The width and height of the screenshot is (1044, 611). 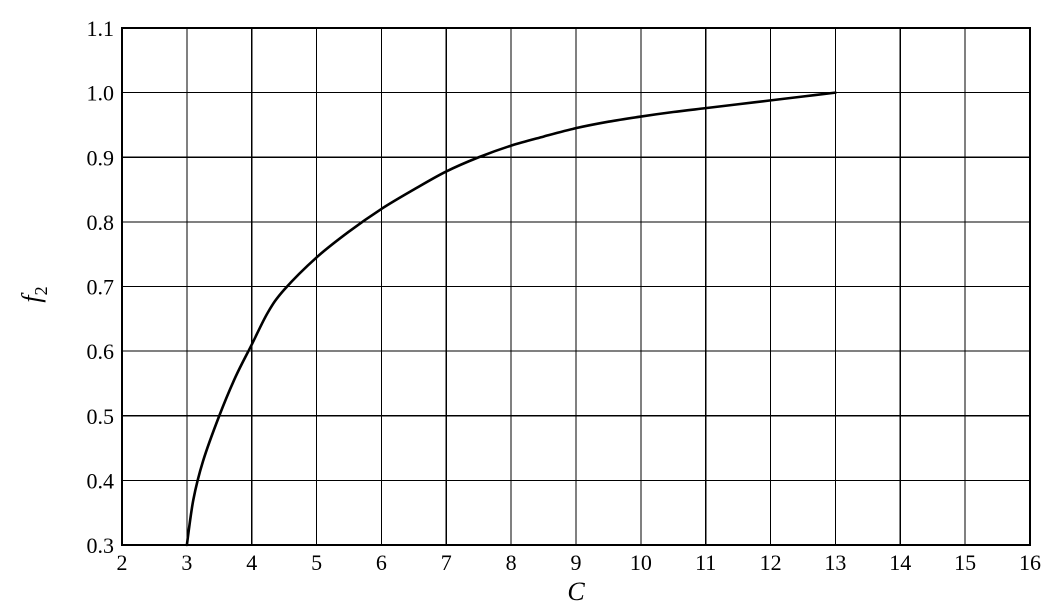 I want to click on y-tick-label: 0.8, so click(x=101, y=222).